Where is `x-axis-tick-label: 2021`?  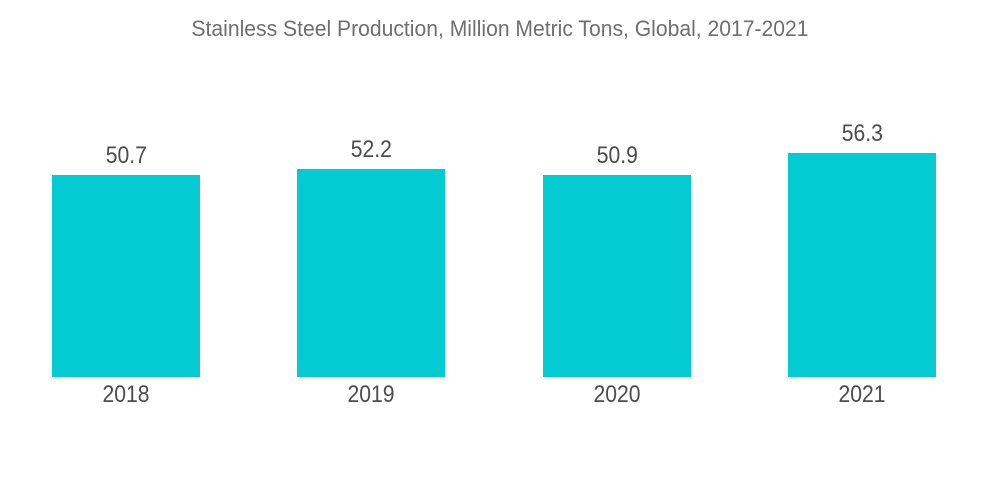 x-axis-tick-label: 2021 is located at coordinates (862, 394).